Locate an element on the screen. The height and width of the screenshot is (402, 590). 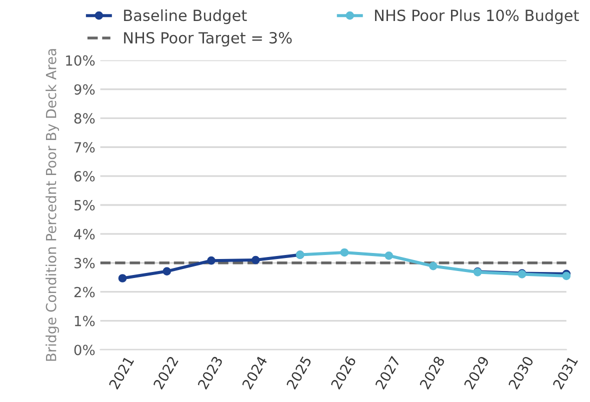
y-tick-label: 10% is located at coordinates (80, 60).